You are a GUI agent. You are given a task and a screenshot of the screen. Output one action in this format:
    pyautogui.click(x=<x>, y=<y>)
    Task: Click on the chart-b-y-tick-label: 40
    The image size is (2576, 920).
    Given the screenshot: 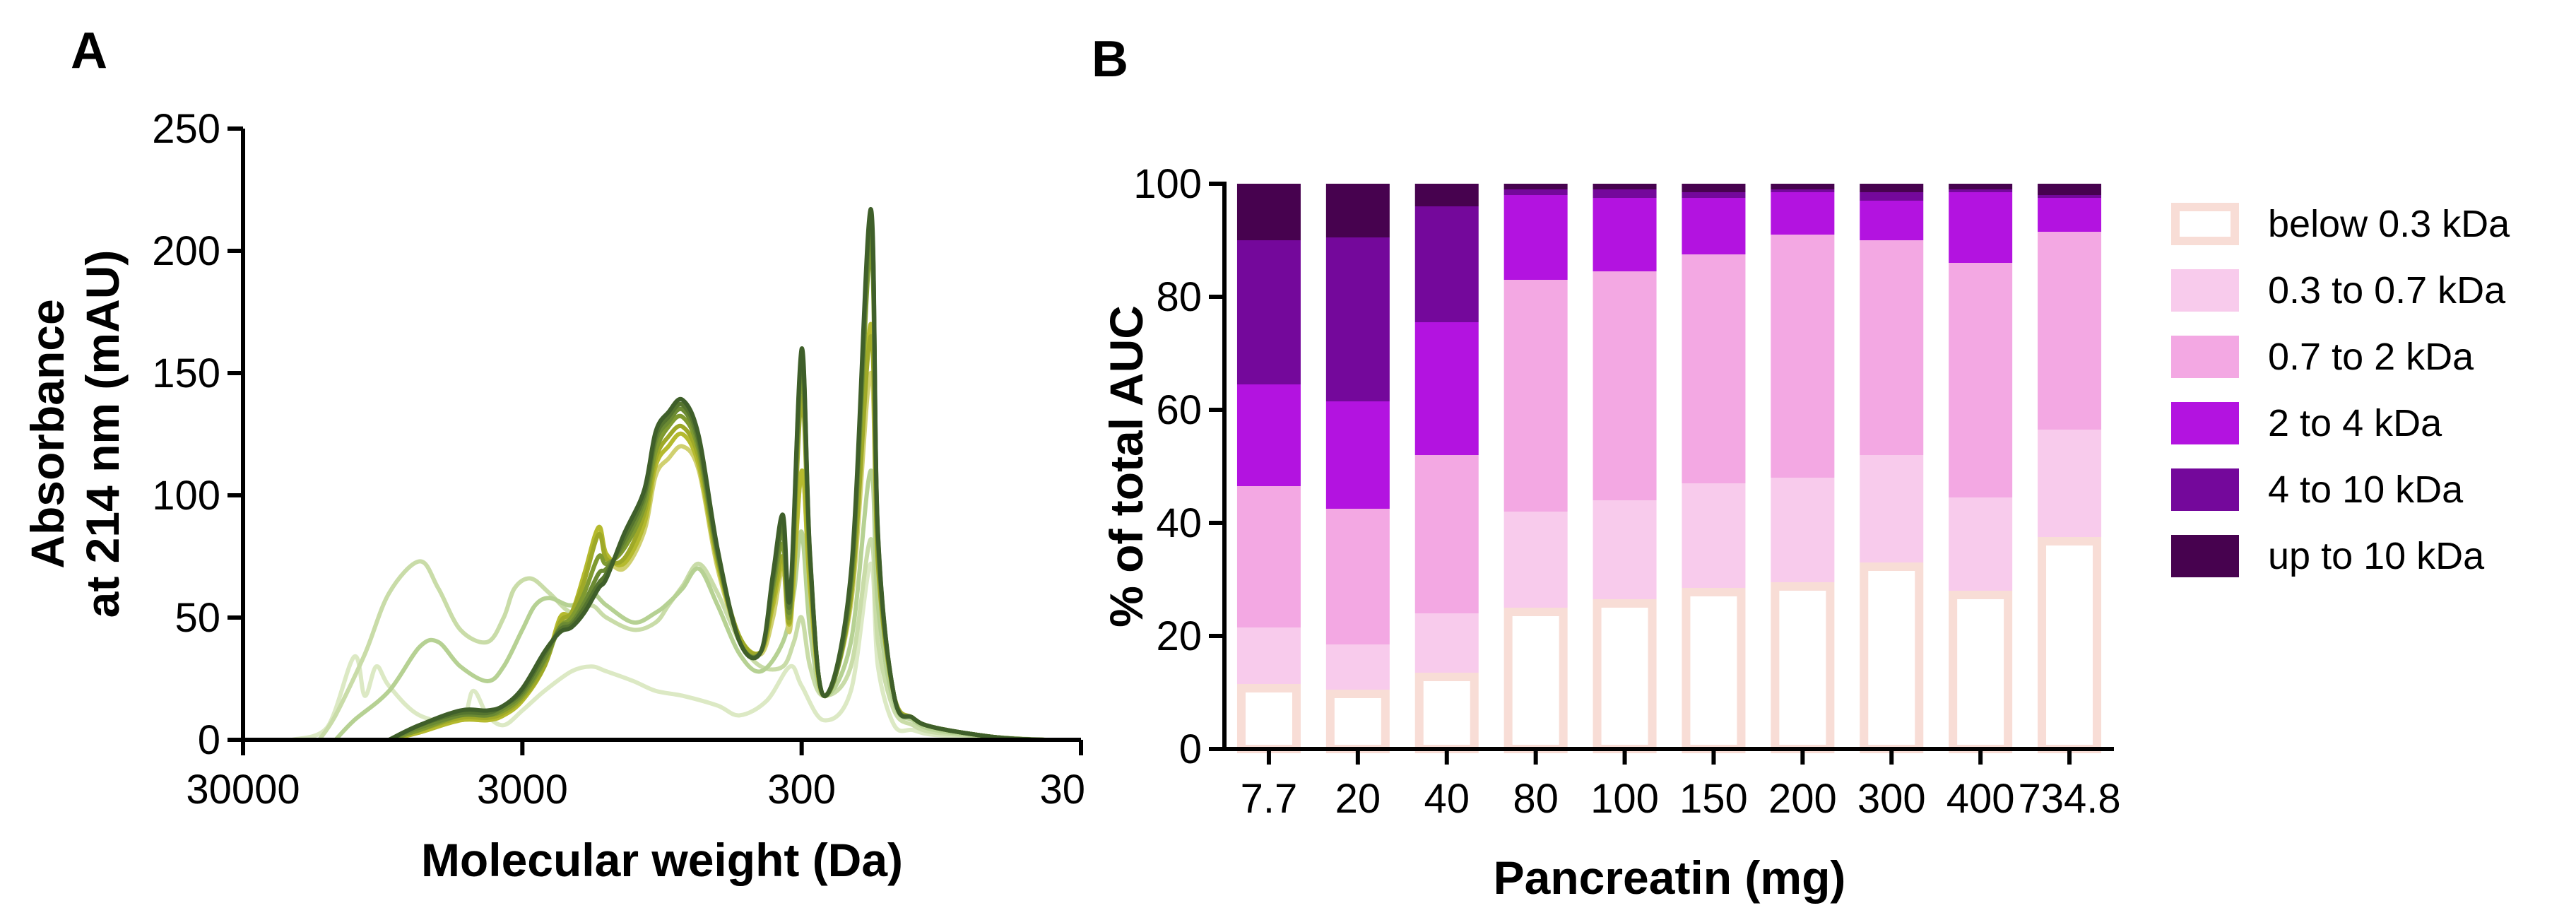 What is the action you would take?
    pyautogui.click(x=1179, y=523)
    